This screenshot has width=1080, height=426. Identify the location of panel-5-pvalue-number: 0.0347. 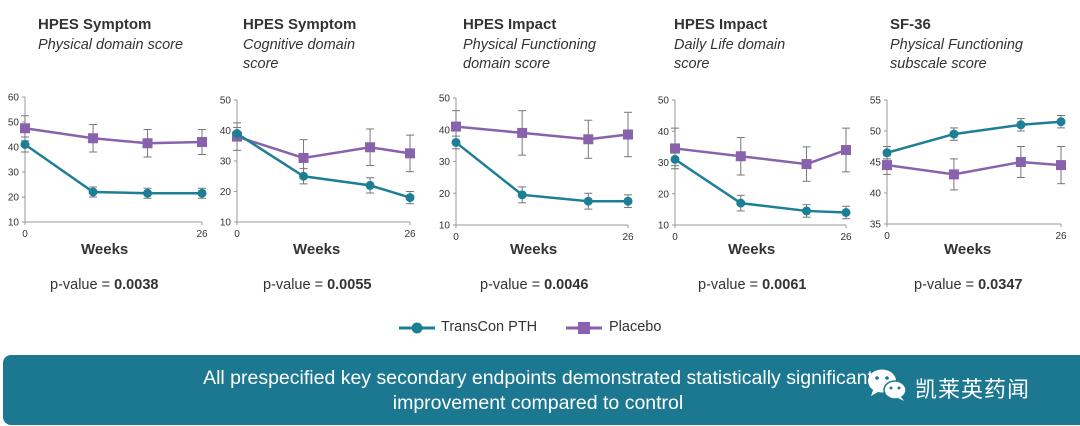
(1000, 285).